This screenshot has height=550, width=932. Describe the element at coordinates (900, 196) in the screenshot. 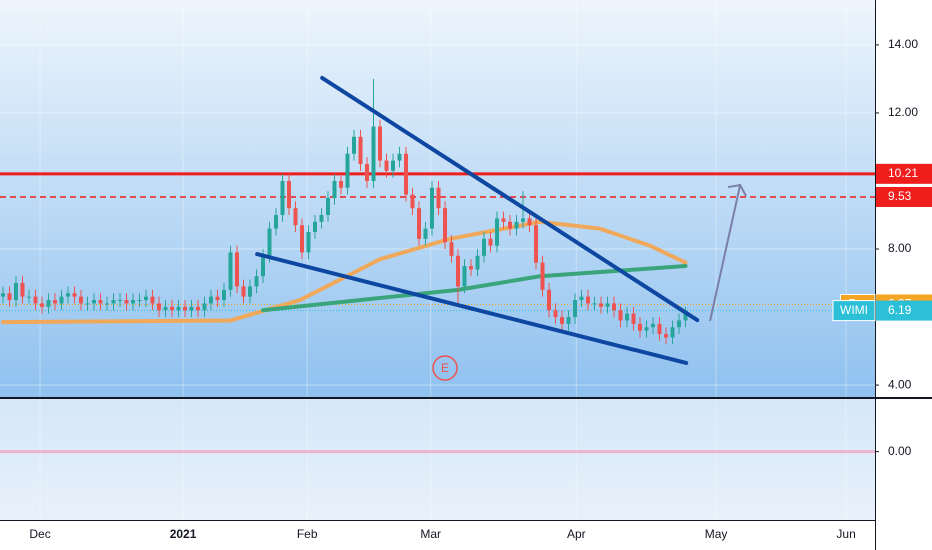

I see `price-level-label: 9.53` at that location.